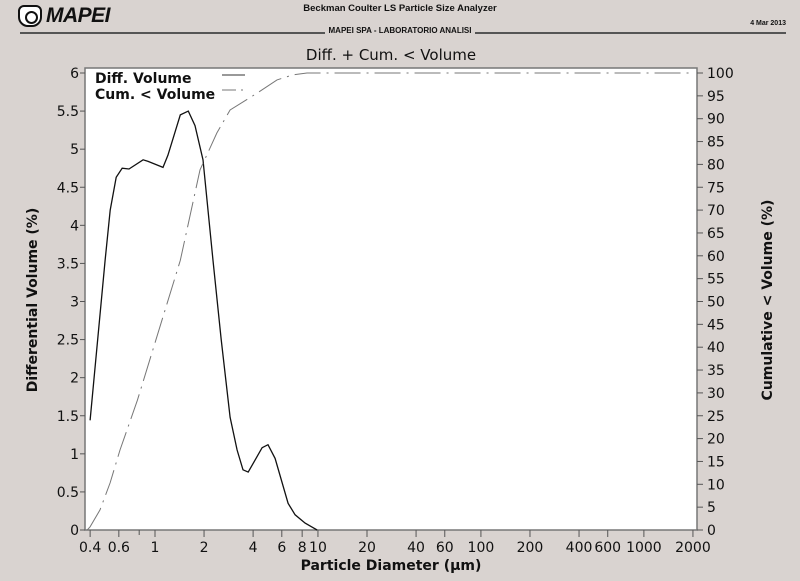 This screenshot has width=800, height=581. What do you see at coordinates (716, 120) in the screenshot?
I see `y2-tick-label: 90` at bounding box center [716, 120].